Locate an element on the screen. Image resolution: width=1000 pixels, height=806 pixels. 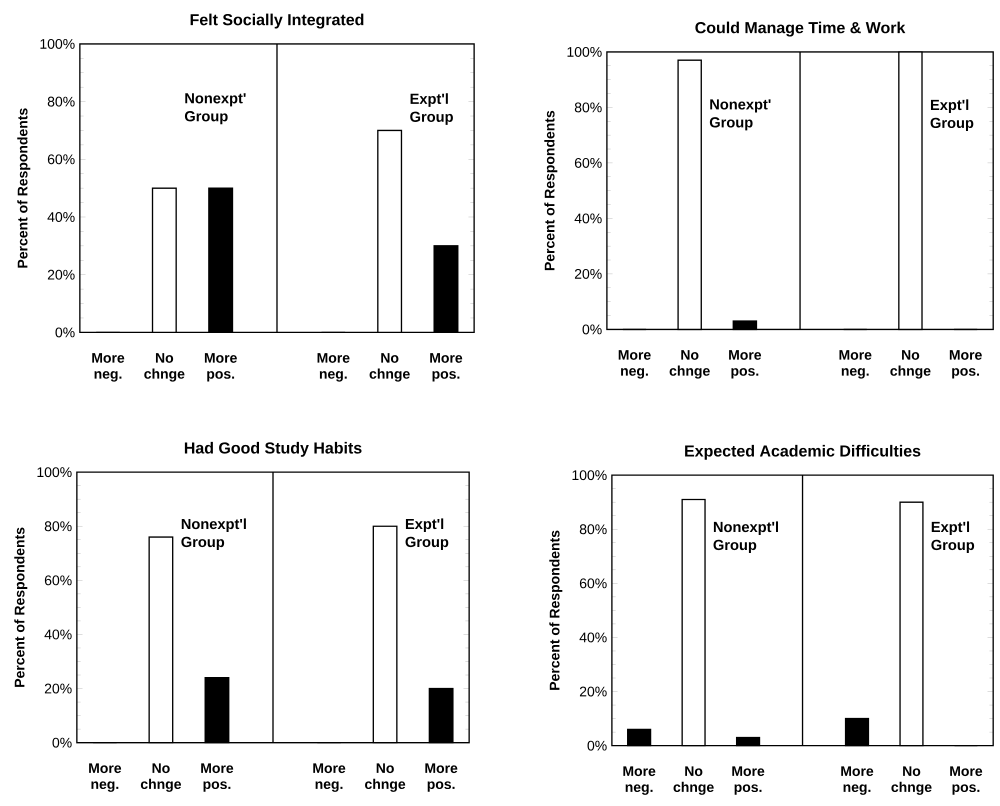
chart-title: Had Good Study Habits is located at coordinates (273, 450).